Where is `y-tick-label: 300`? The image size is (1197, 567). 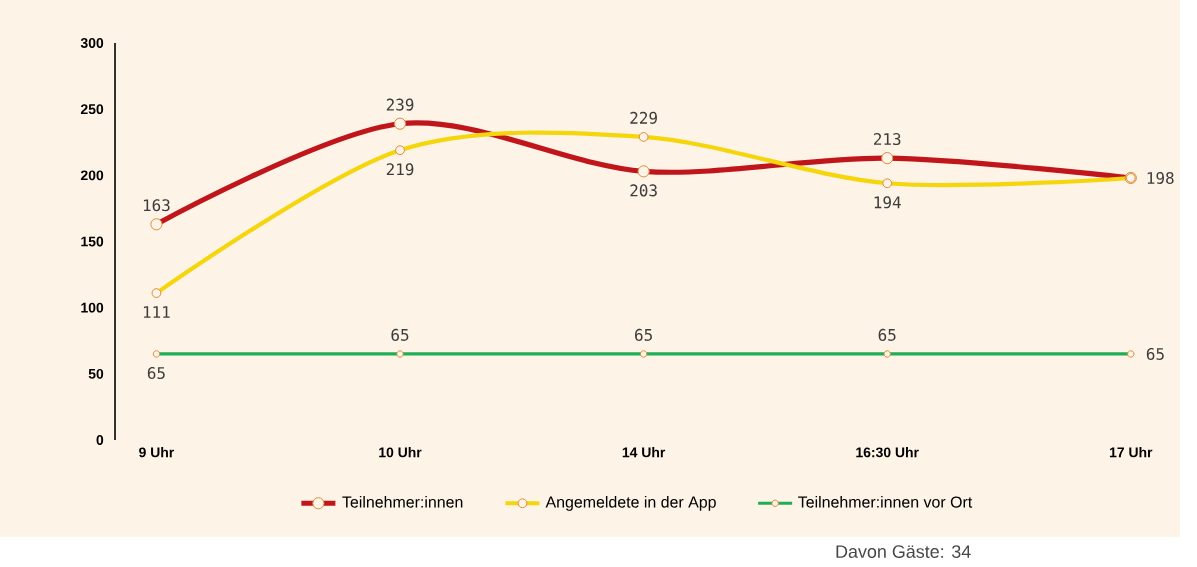
y-tick-label: 300 is located at coordinates (92, 43).